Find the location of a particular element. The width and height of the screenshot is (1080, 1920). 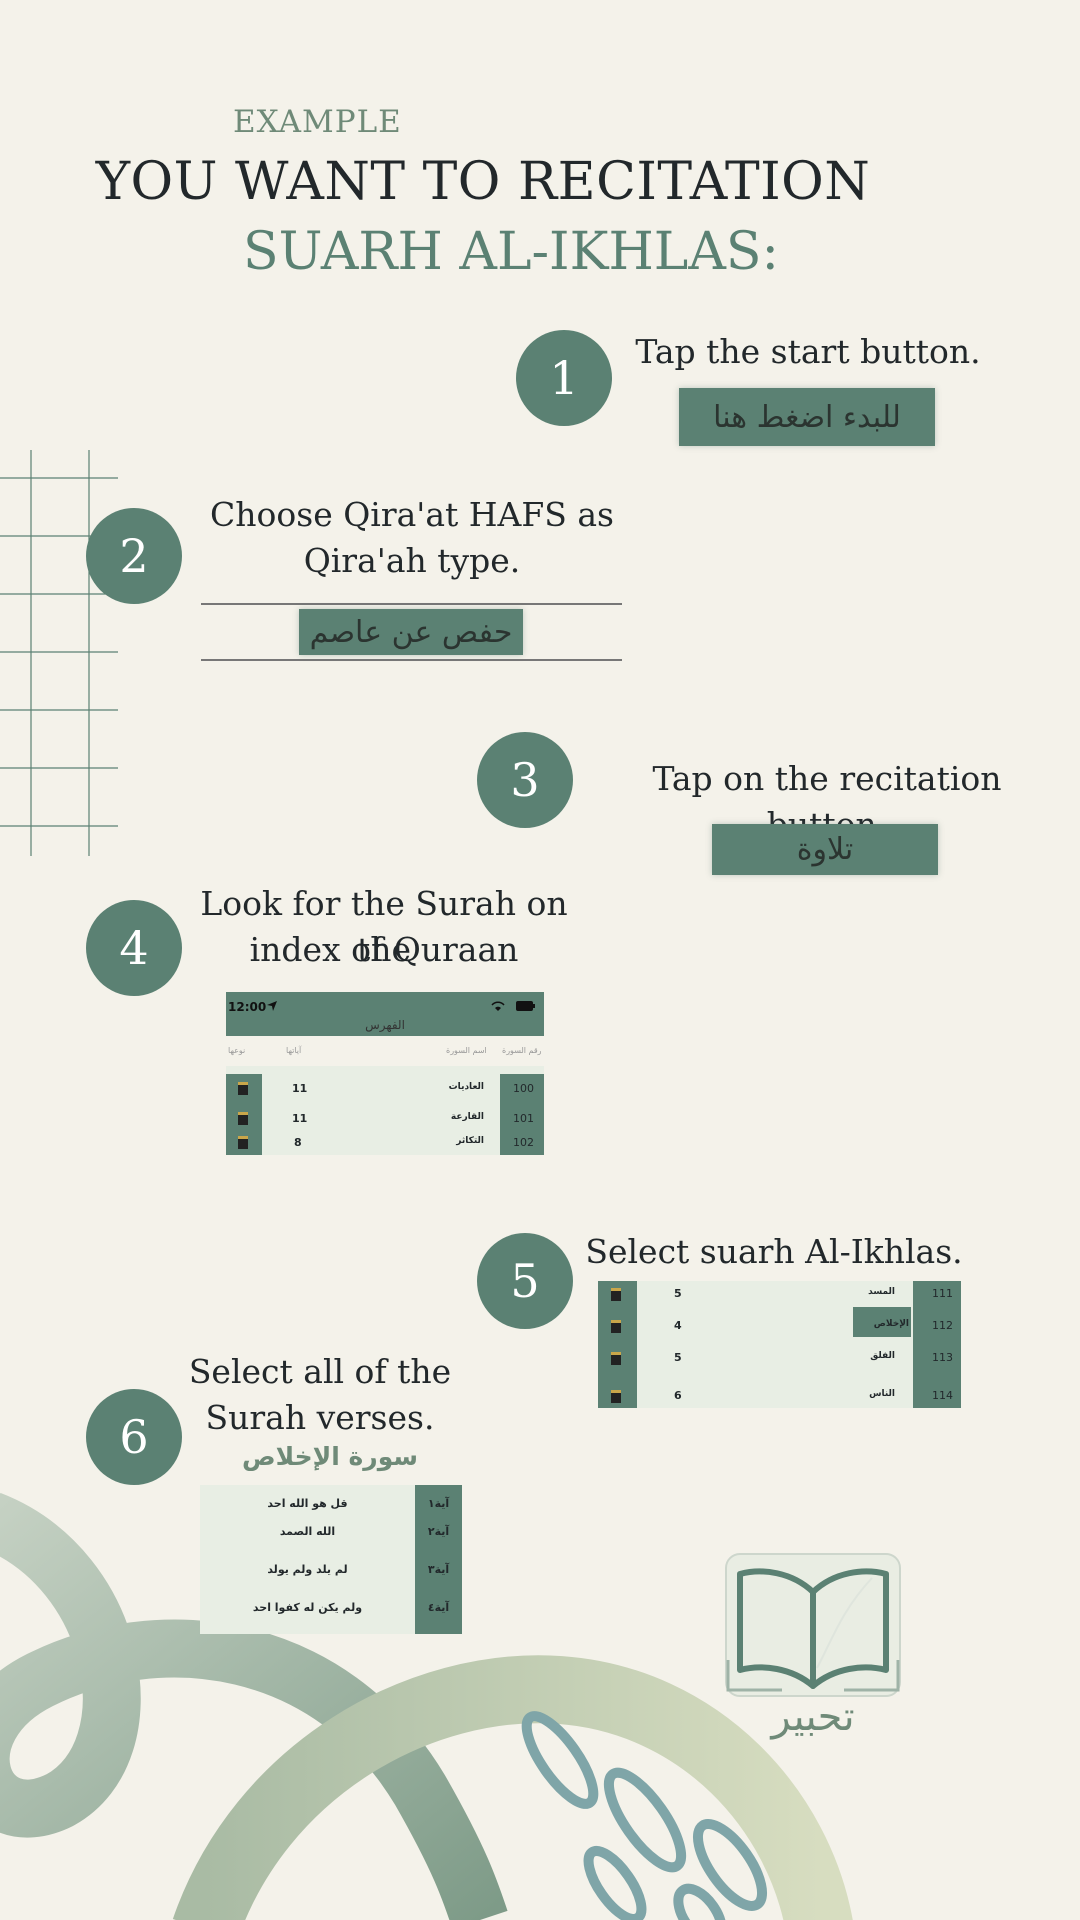

col-type: نوعها is located at coordinates (237, 1050).